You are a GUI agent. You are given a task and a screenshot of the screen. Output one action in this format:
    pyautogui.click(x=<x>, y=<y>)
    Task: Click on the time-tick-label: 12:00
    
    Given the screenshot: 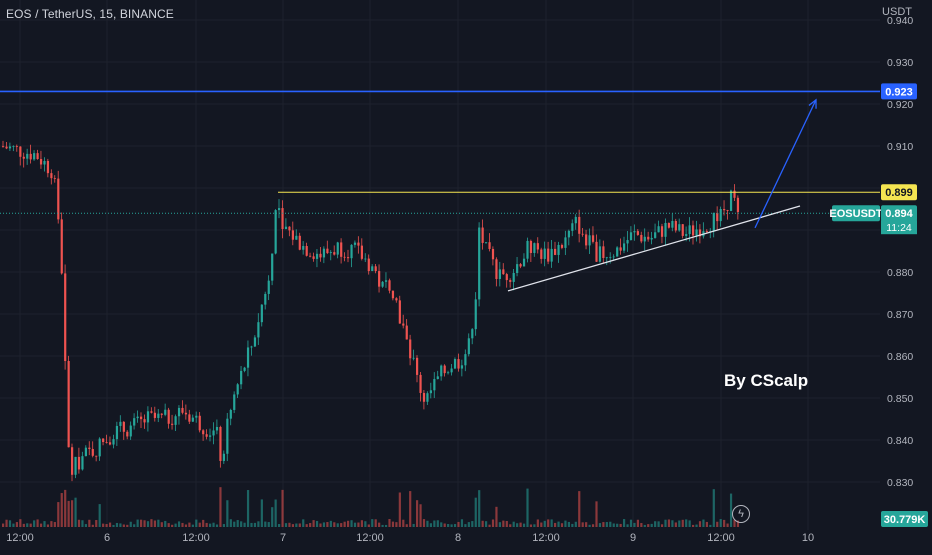 What is the action you would take?
    pyautogui.click(x=721, y=538)
    